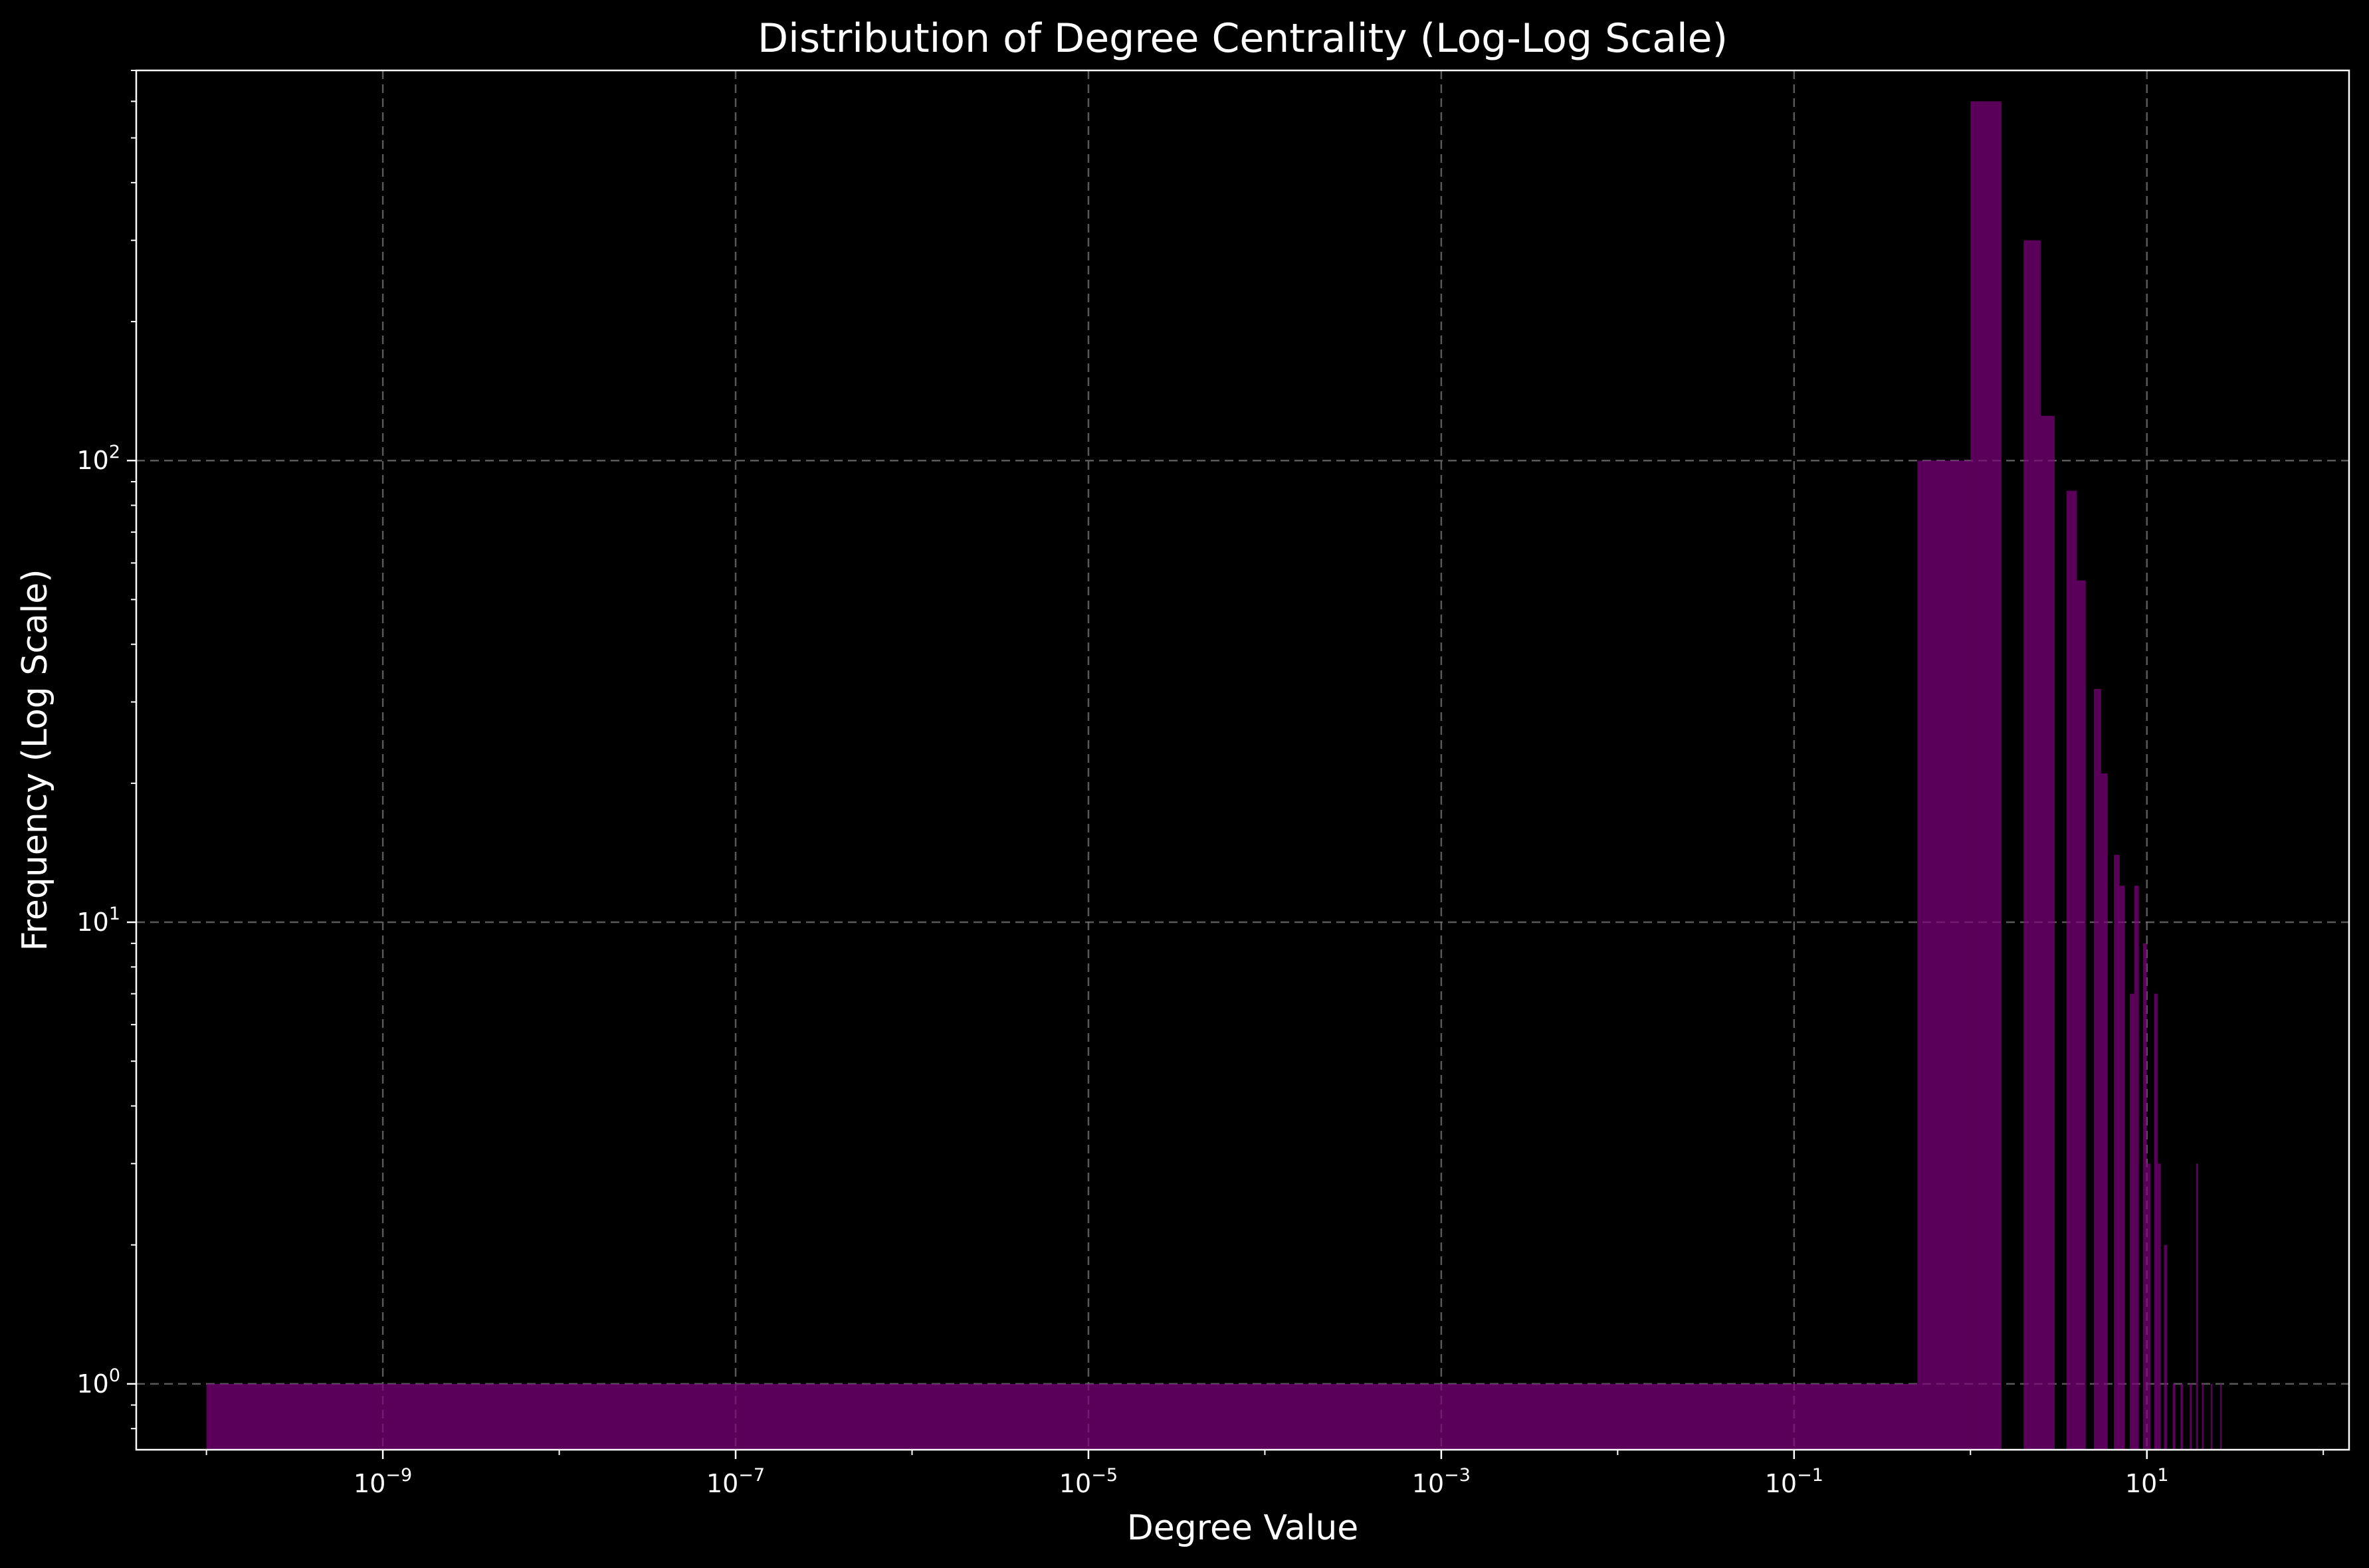 This screenshot has width=2369, height=1568. What do you see at coordinates (1794, 1481) in the screenshot?
I see `x-tick-label: 10⁻¹` at bounding box center [1794, 1481].